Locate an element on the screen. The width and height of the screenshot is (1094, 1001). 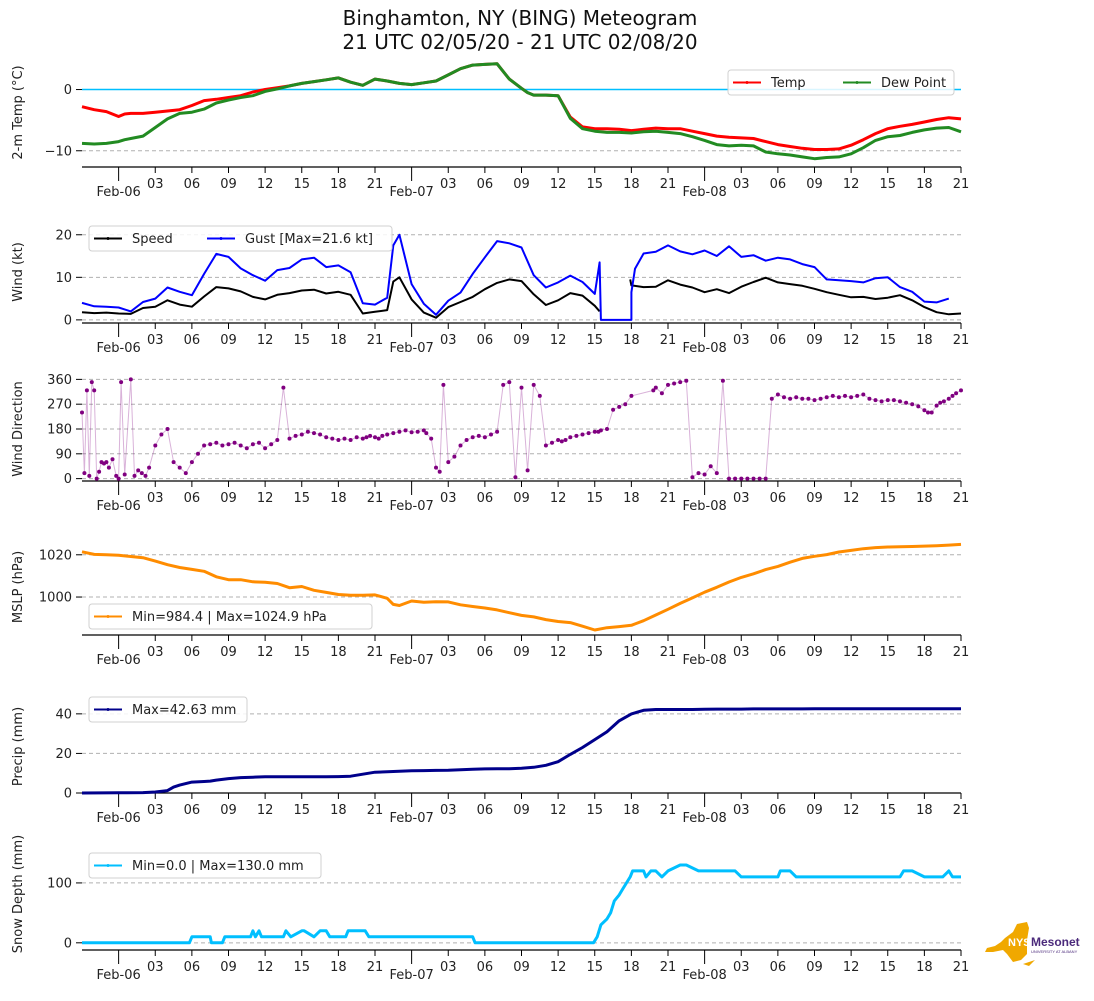
y-tick-label: 90 is located at coordinates (63, 454).